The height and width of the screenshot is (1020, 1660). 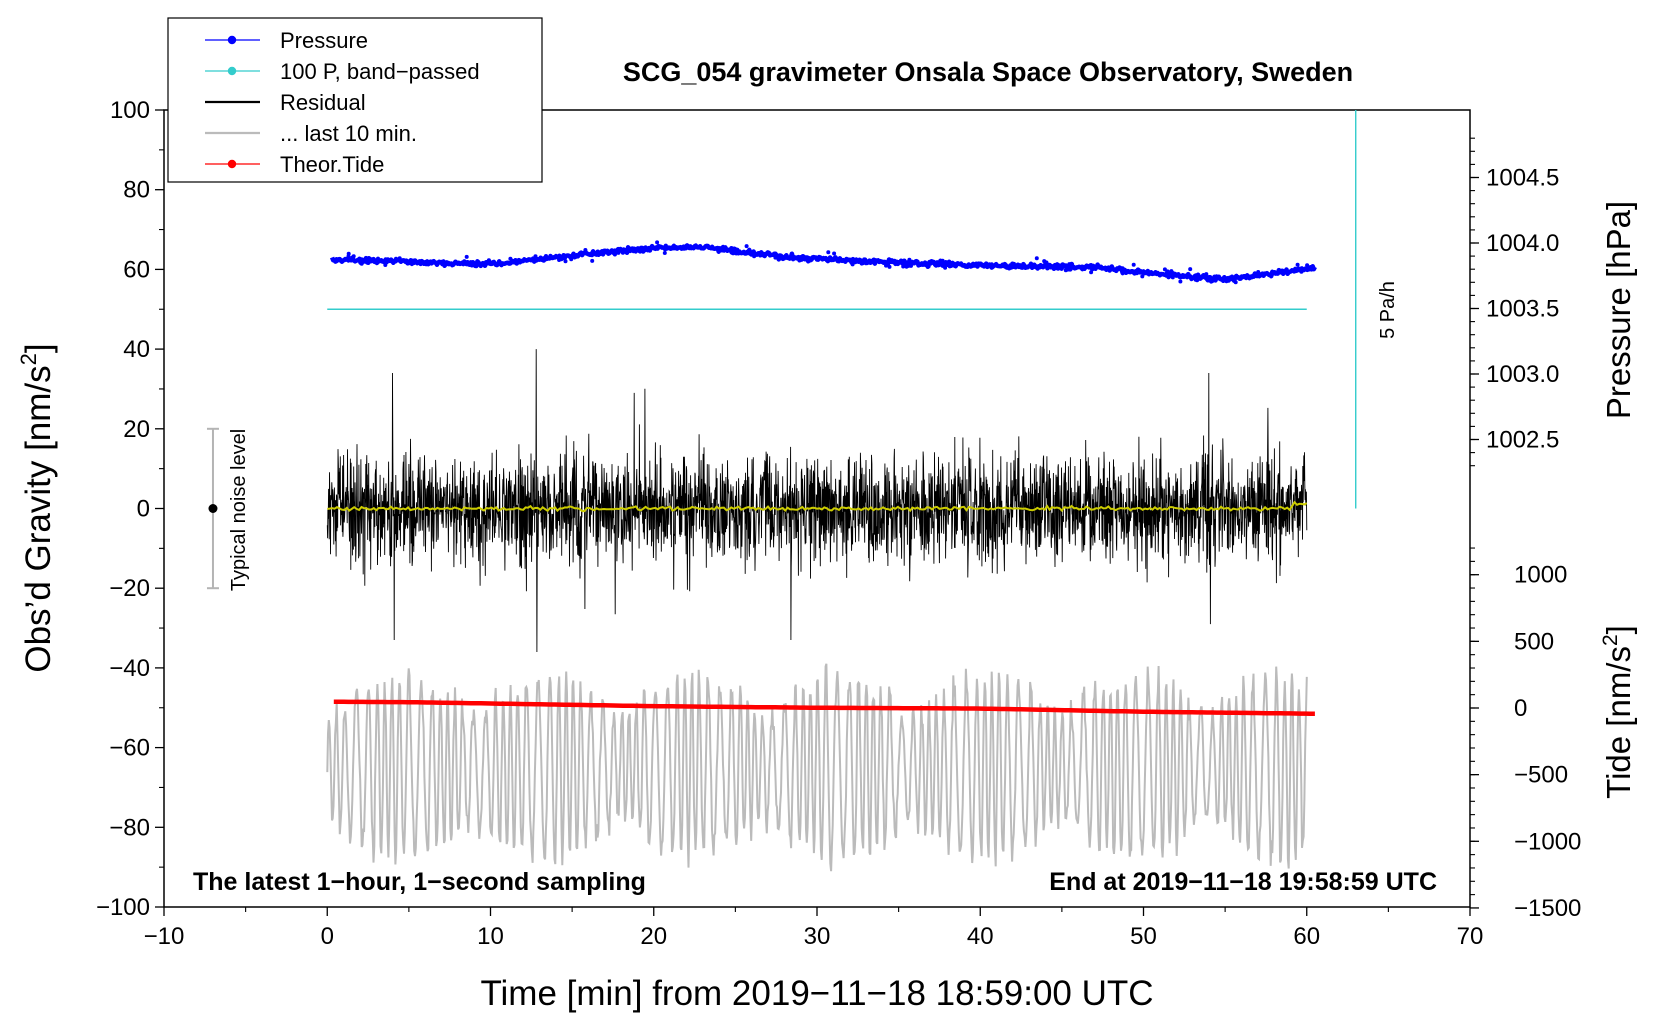 What do you see at coordinates (490, 936) in the screenshot?
I see `x-tick-label: 10` at bounding box center [490, 936].